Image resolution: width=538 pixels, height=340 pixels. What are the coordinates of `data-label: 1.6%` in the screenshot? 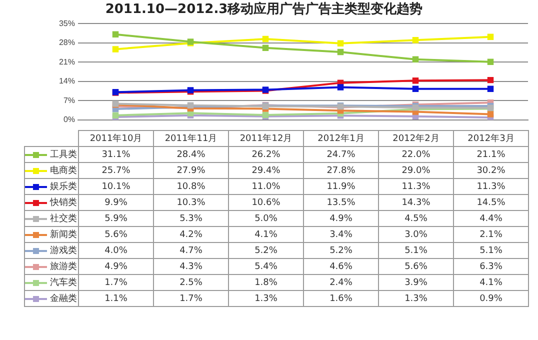 It's located at (341, 298).